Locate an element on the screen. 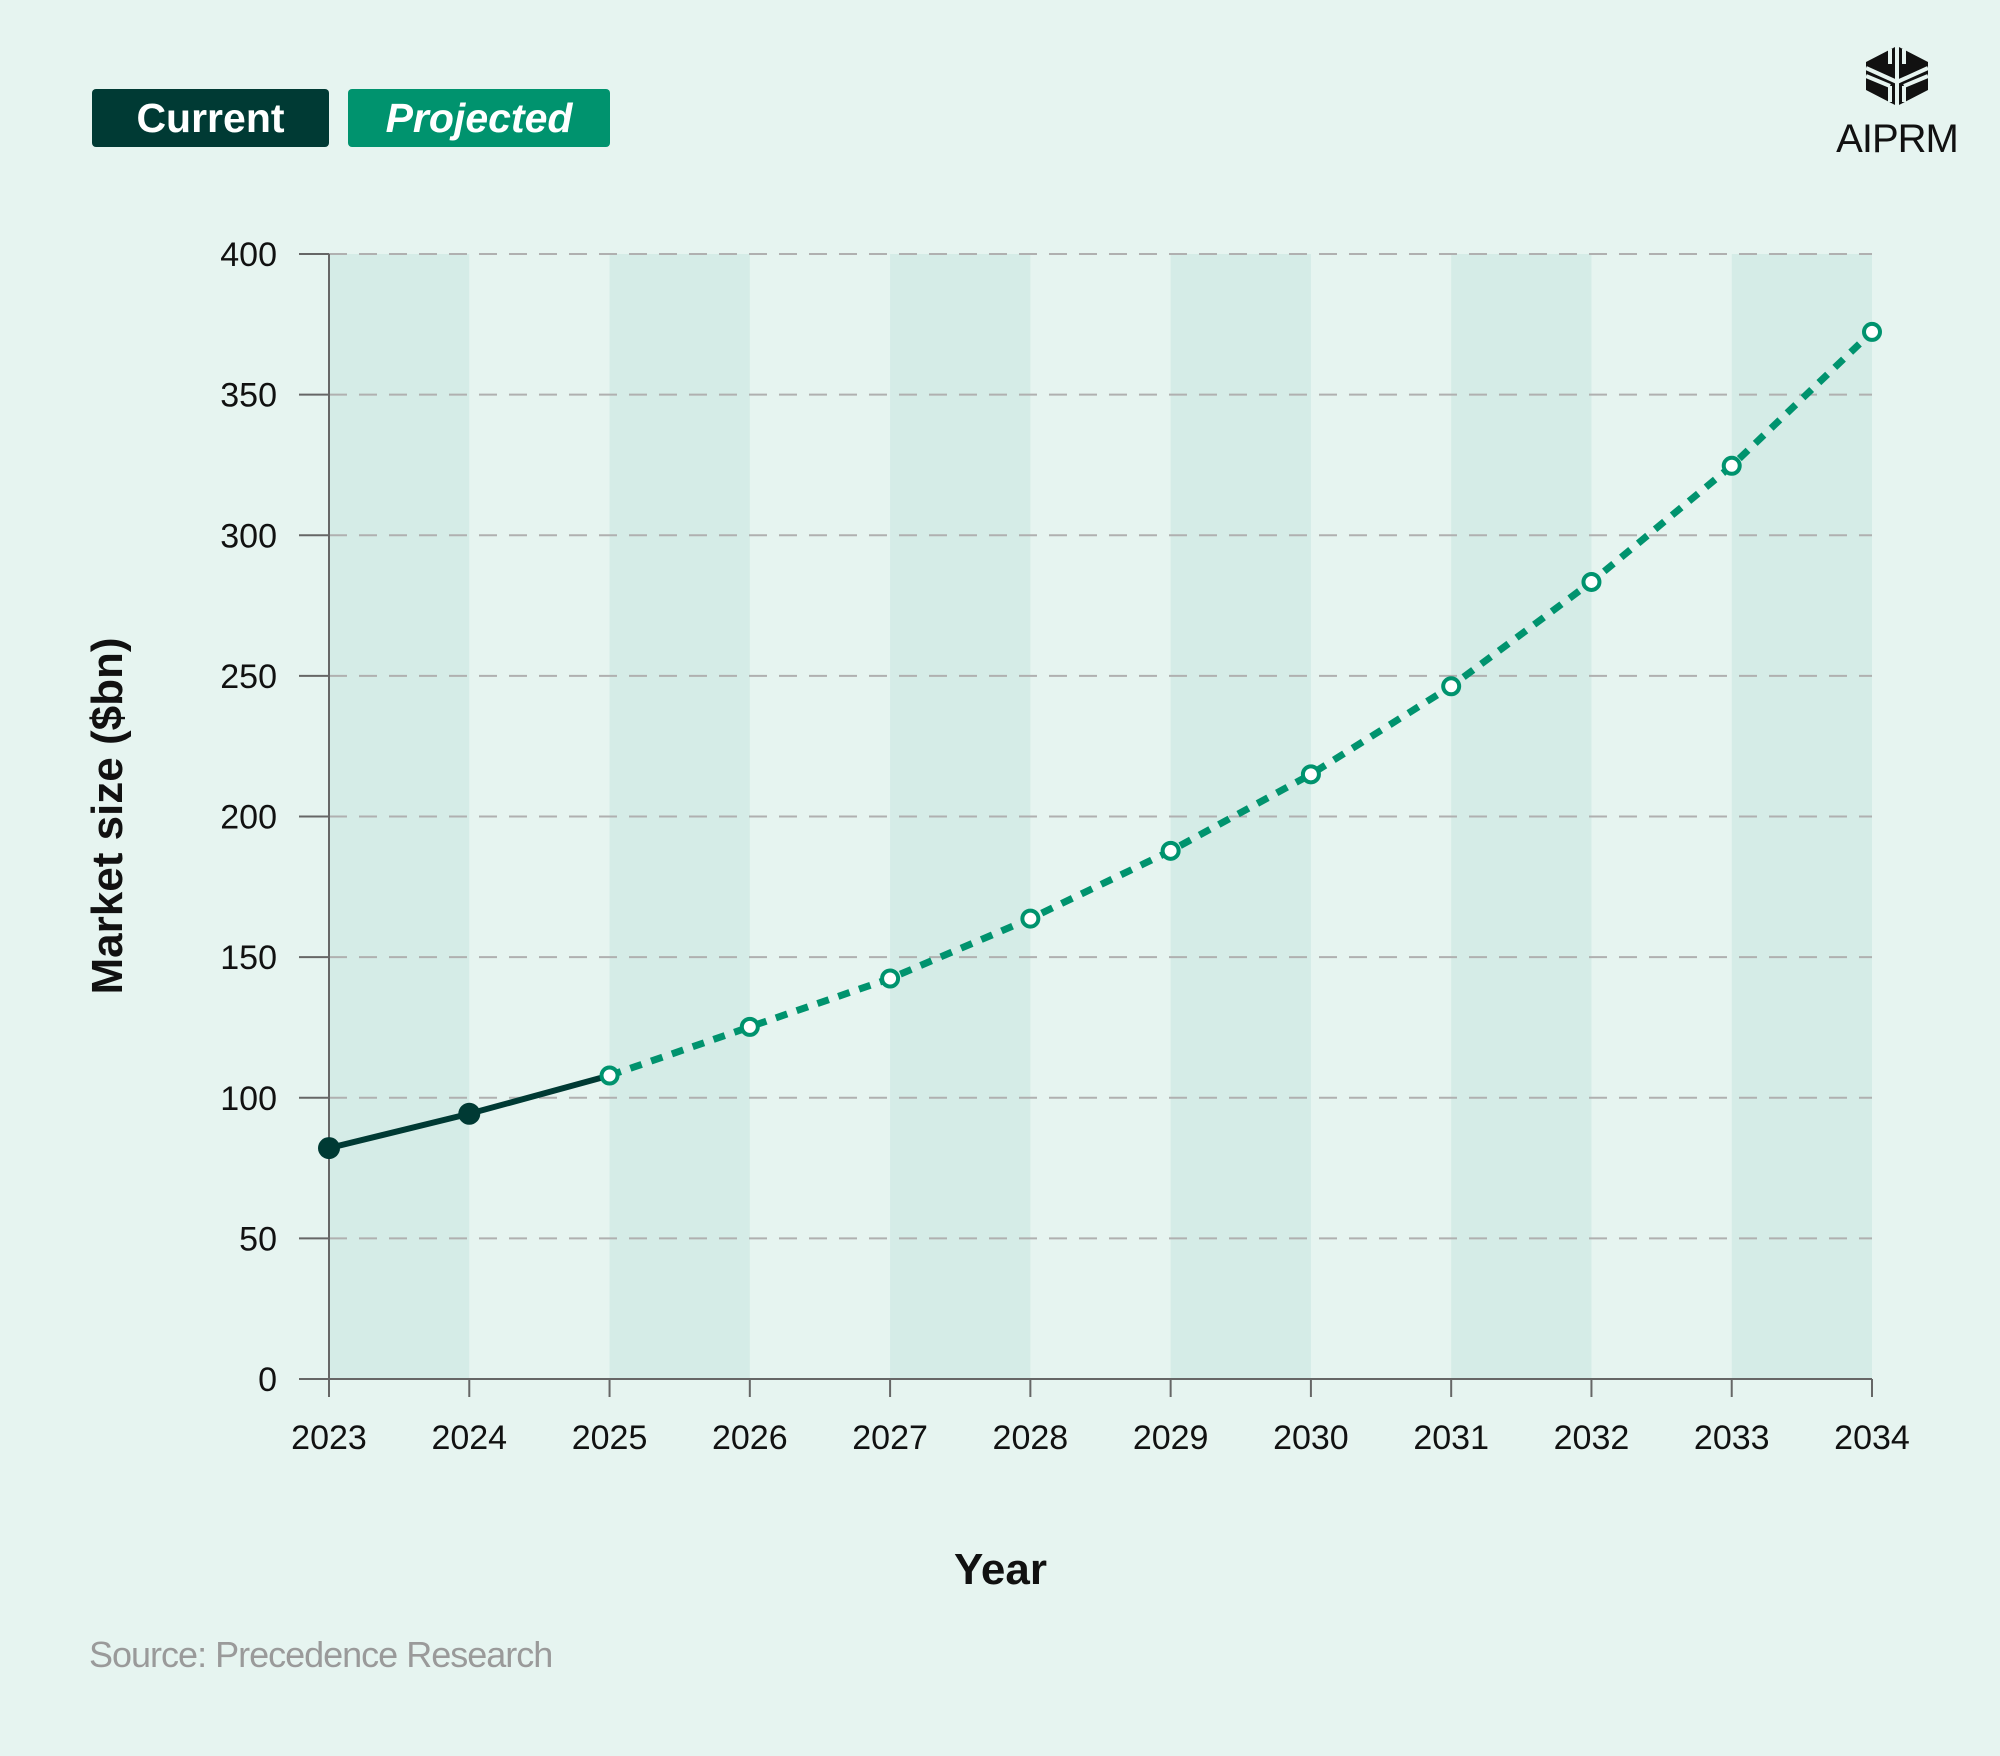  y-tick-label: 0 is located at coordinates (267, 1380).